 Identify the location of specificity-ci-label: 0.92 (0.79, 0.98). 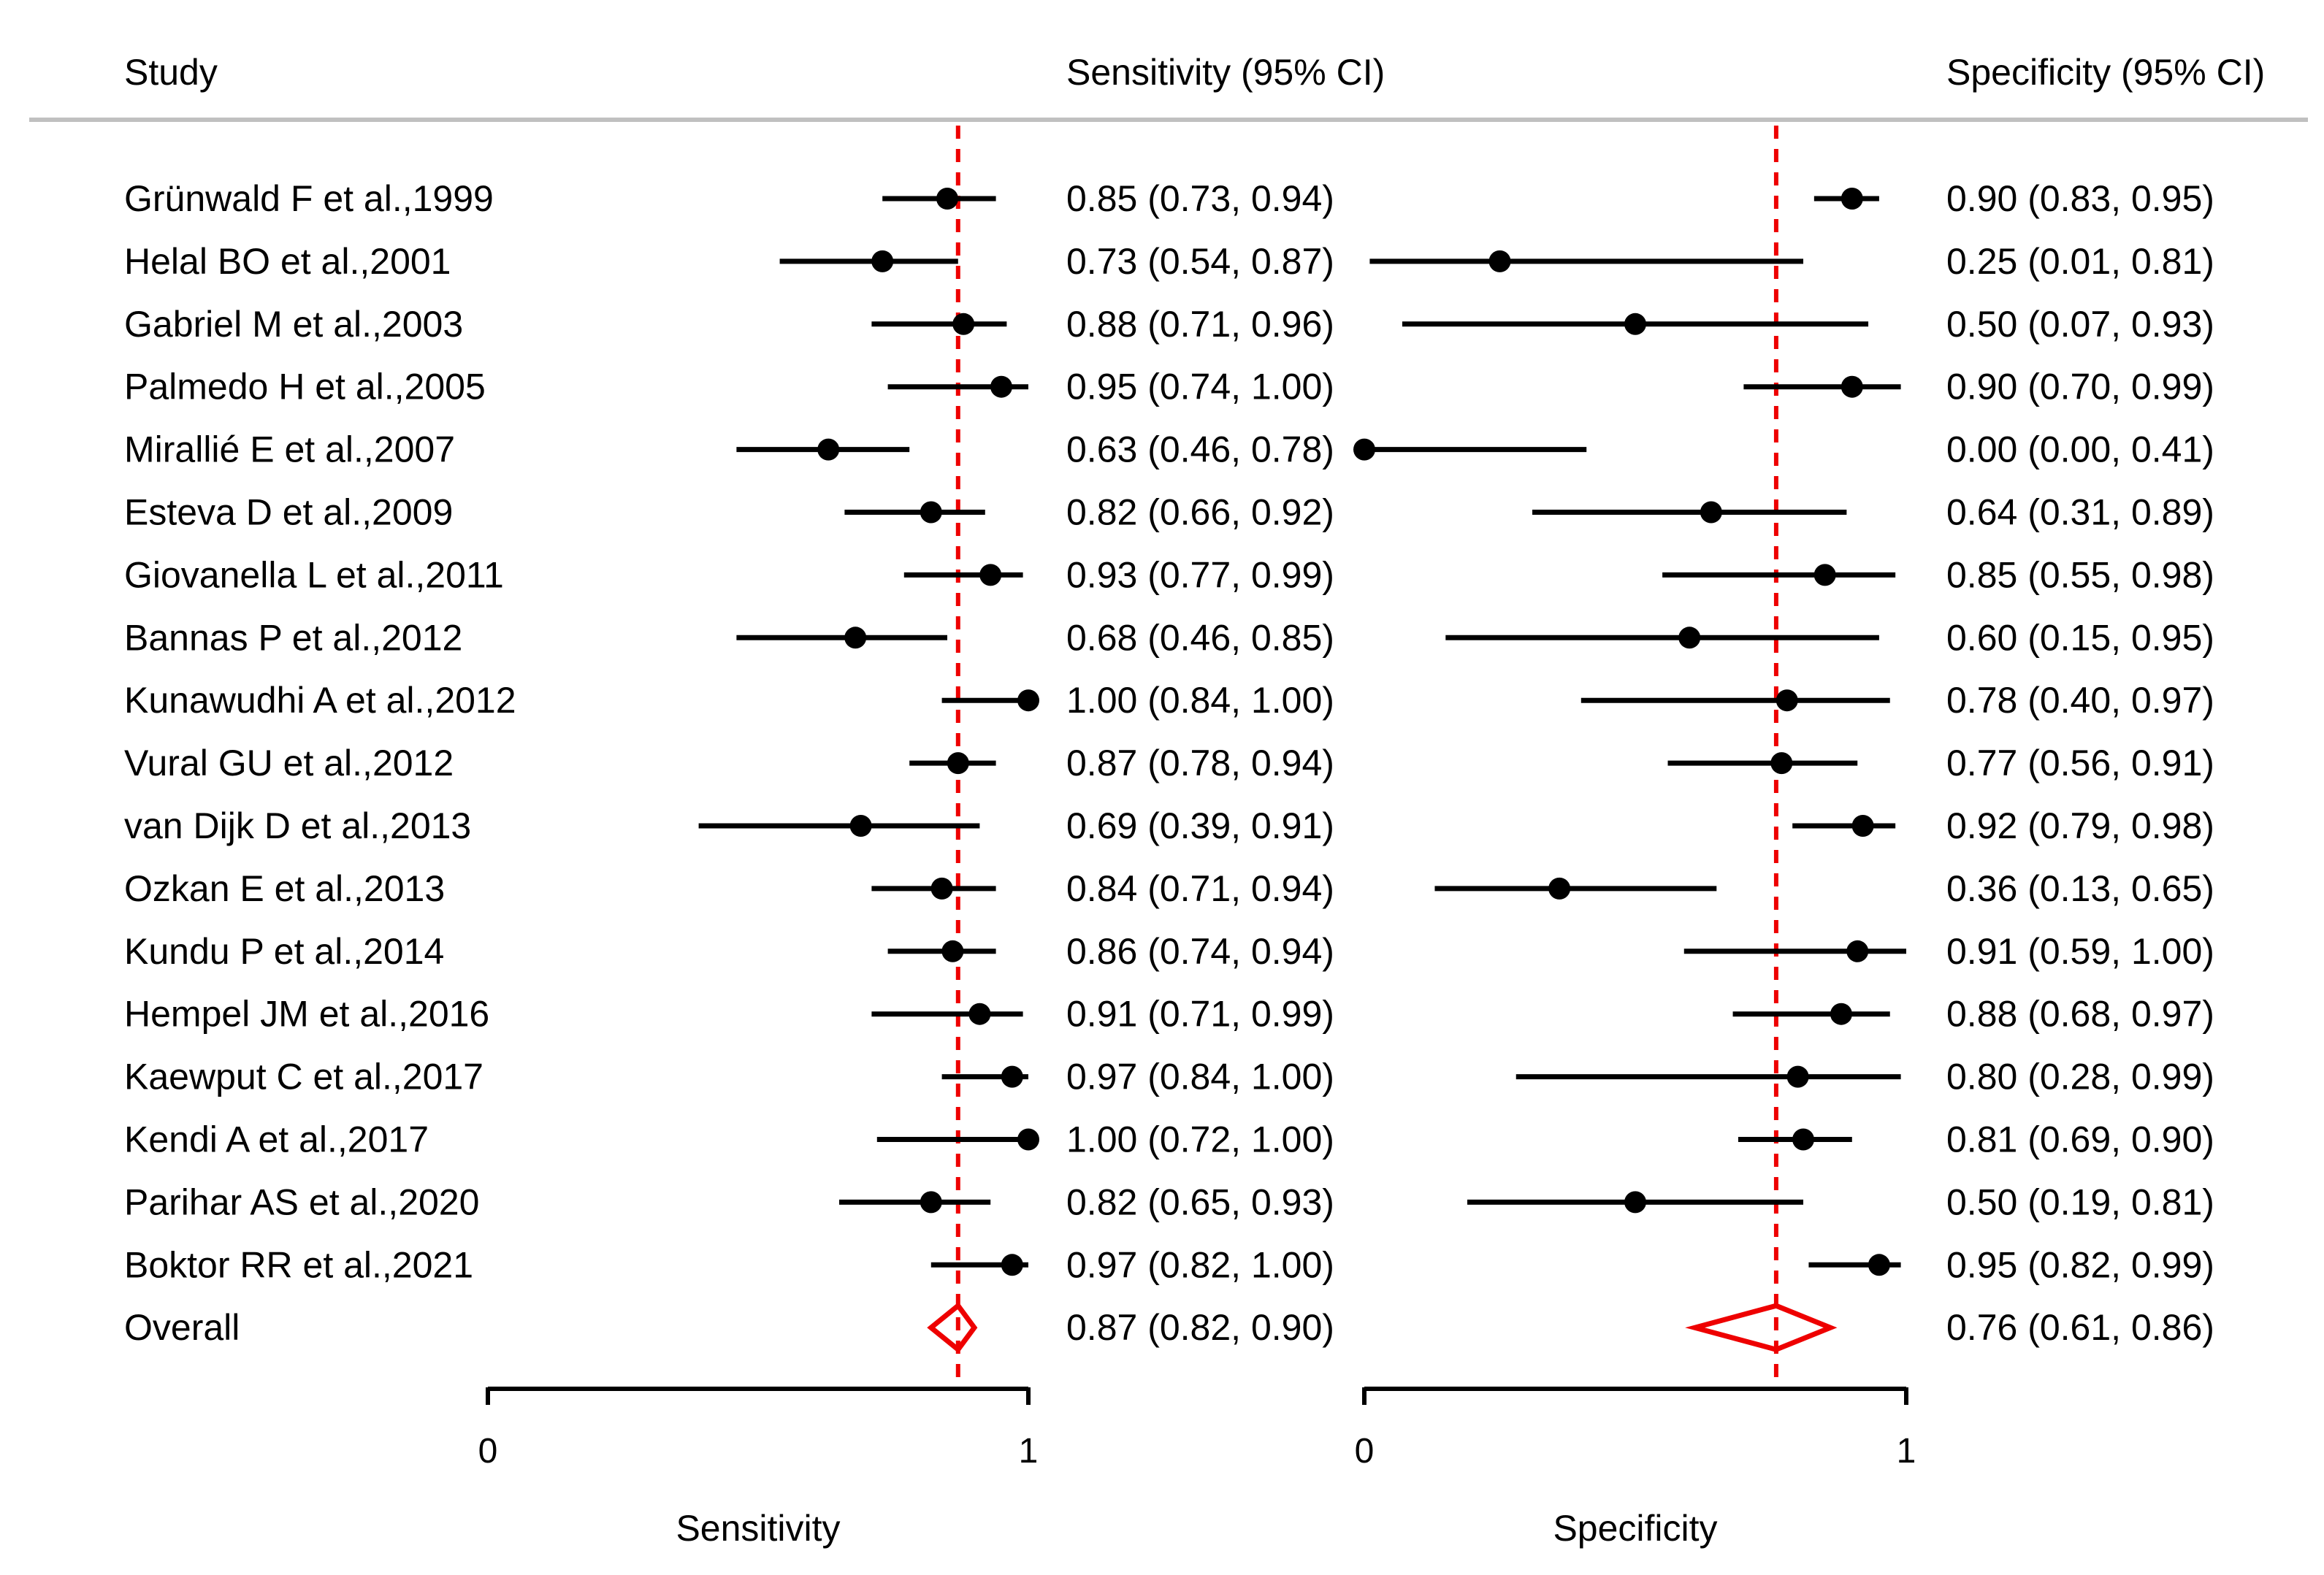
(2080, 825).